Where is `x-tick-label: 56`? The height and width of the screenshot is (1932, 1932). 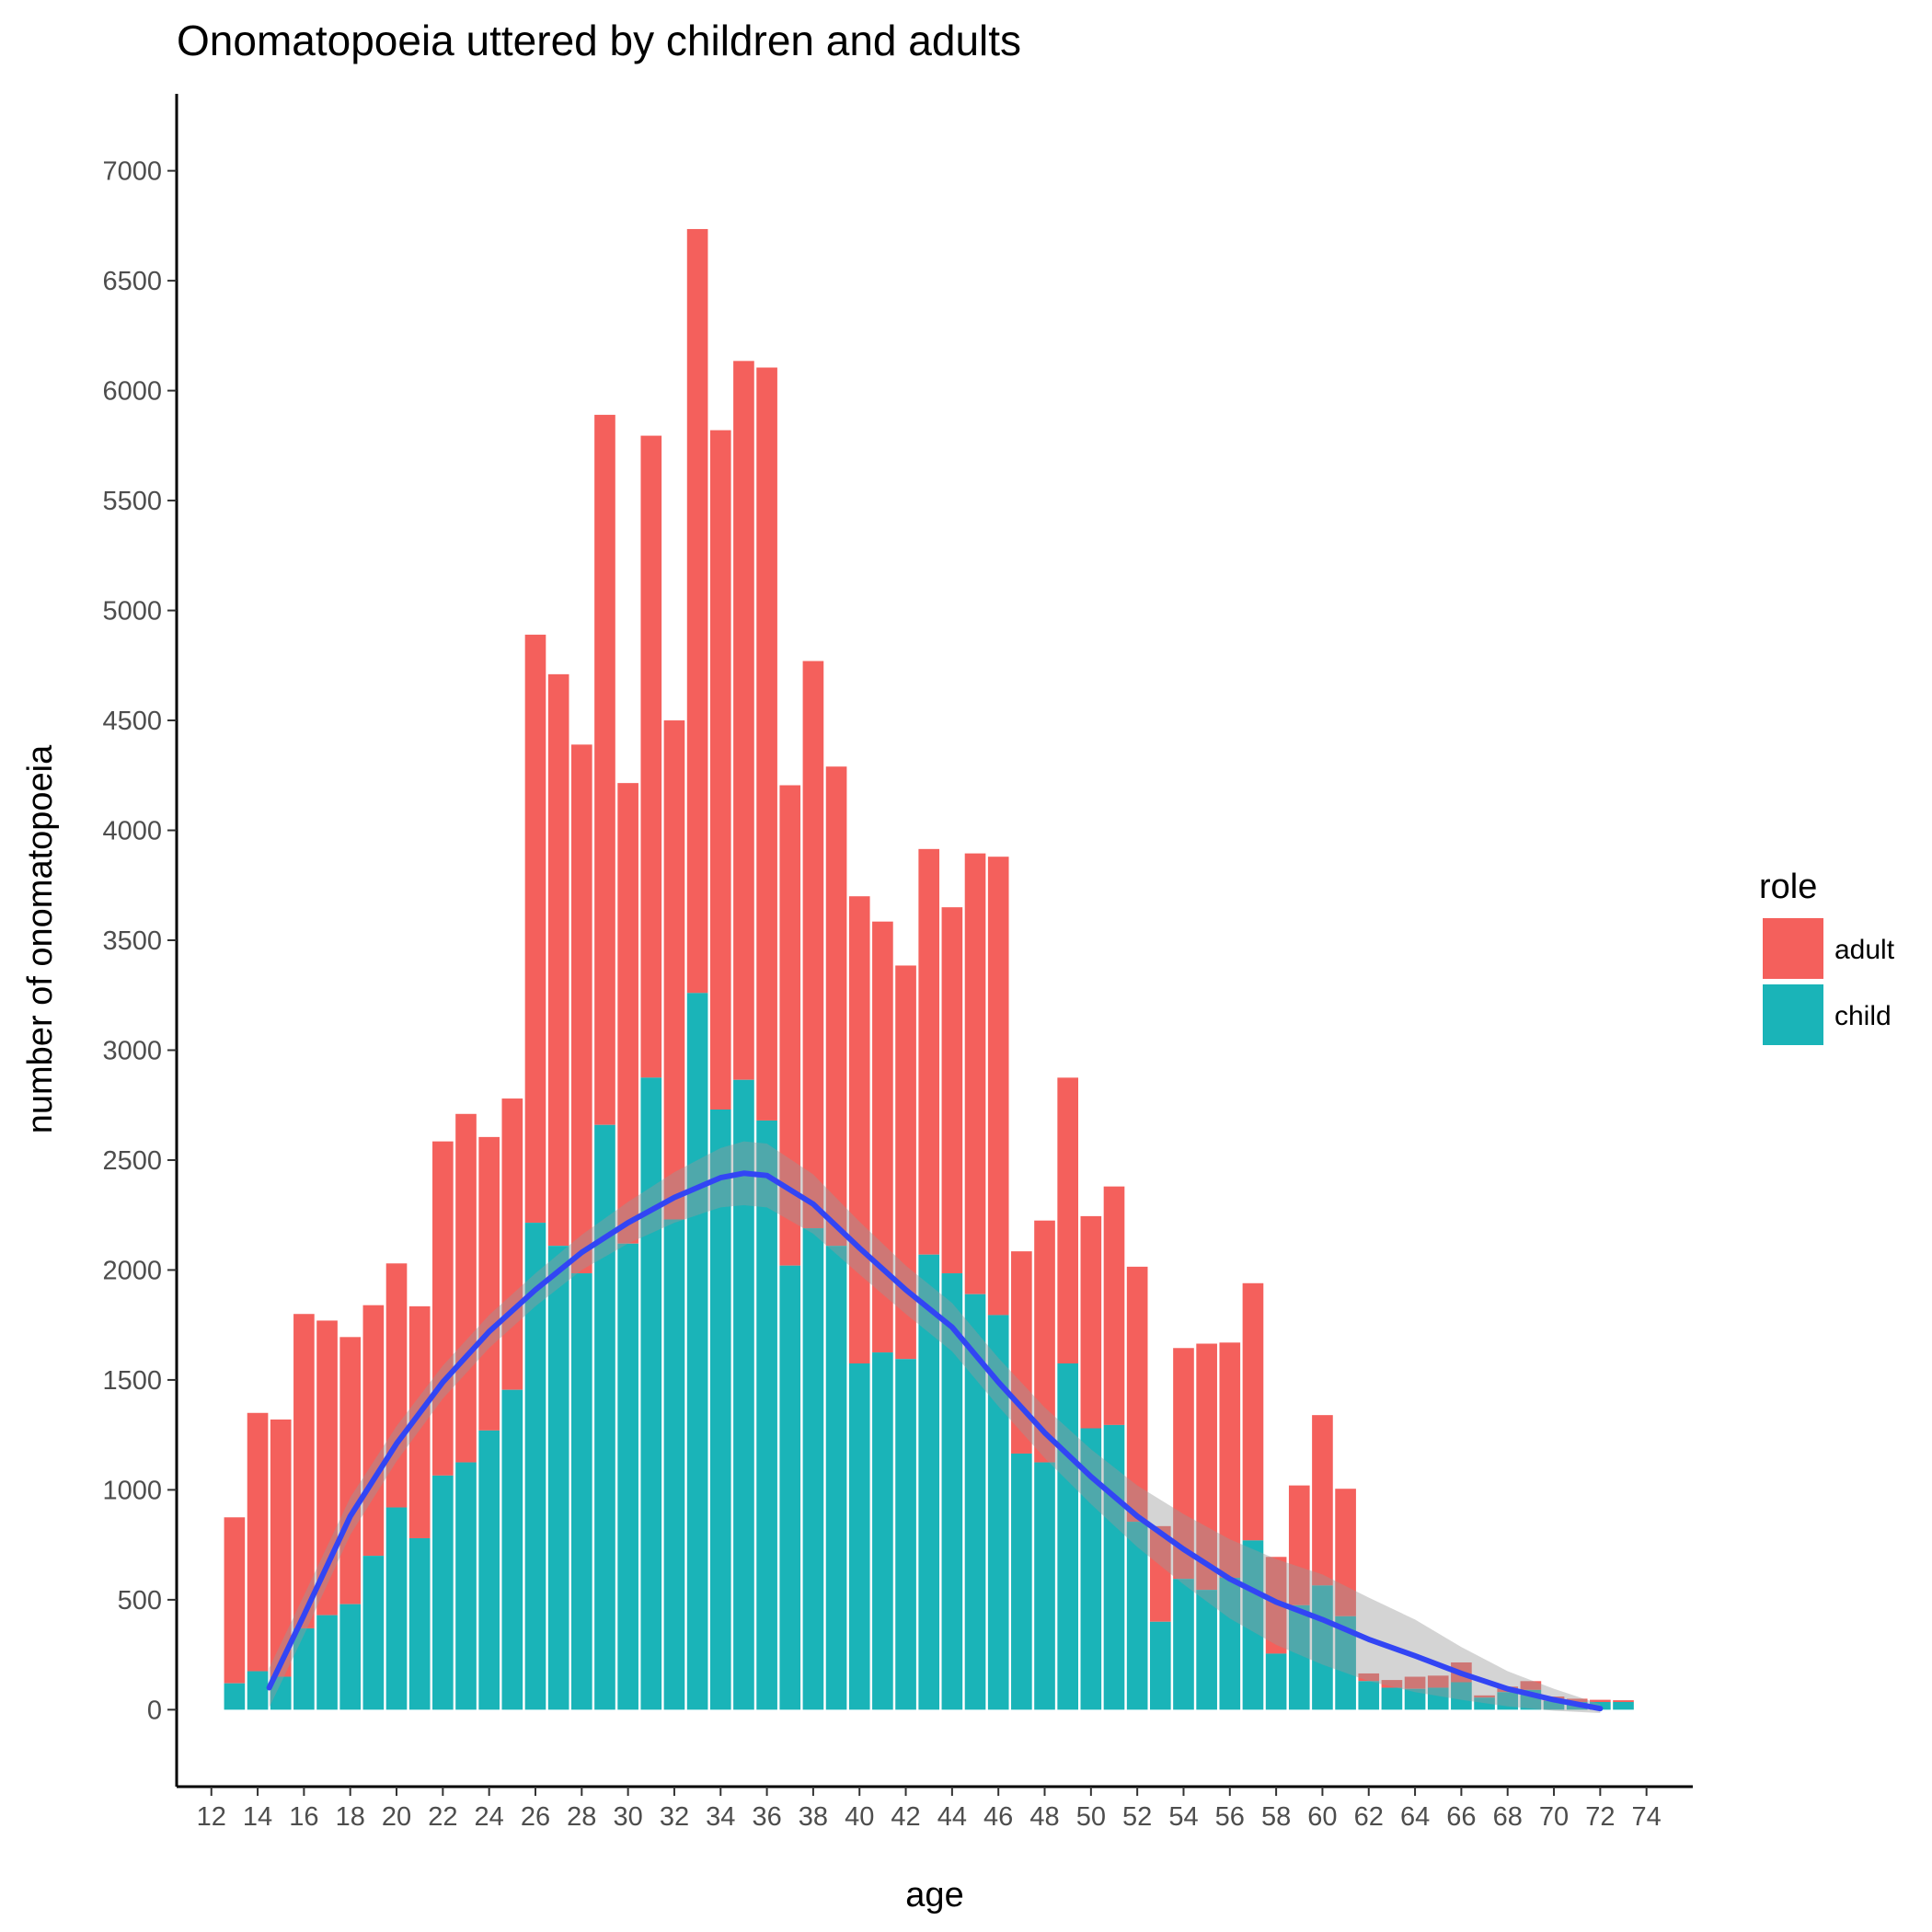 x-tick-label: 56 is located at coordinates (1230, 1817).